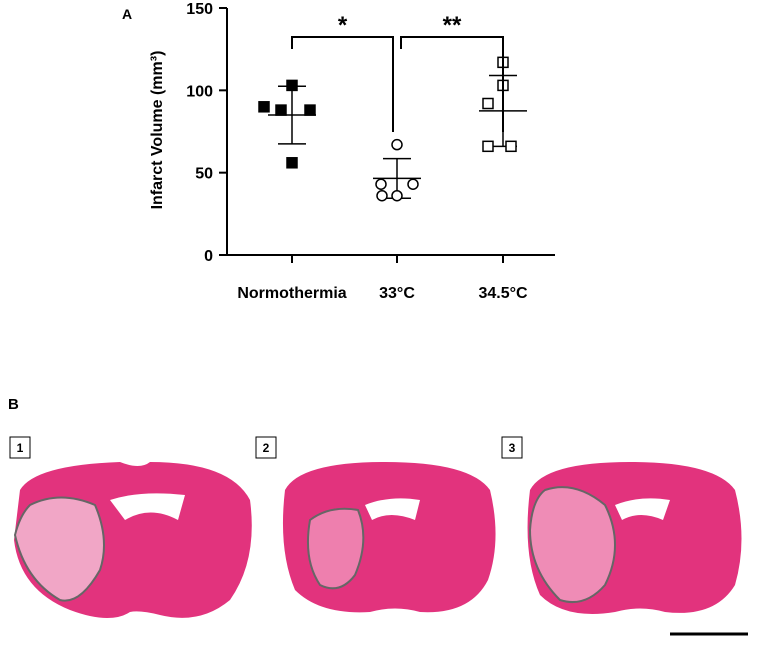 This screenshot has width=765, height=650. What do you see at coordinates (157, 130) in the screenshot?
I see `y-axis-label: Infarct Volume (mm³)` at bounding box center [157, 130].